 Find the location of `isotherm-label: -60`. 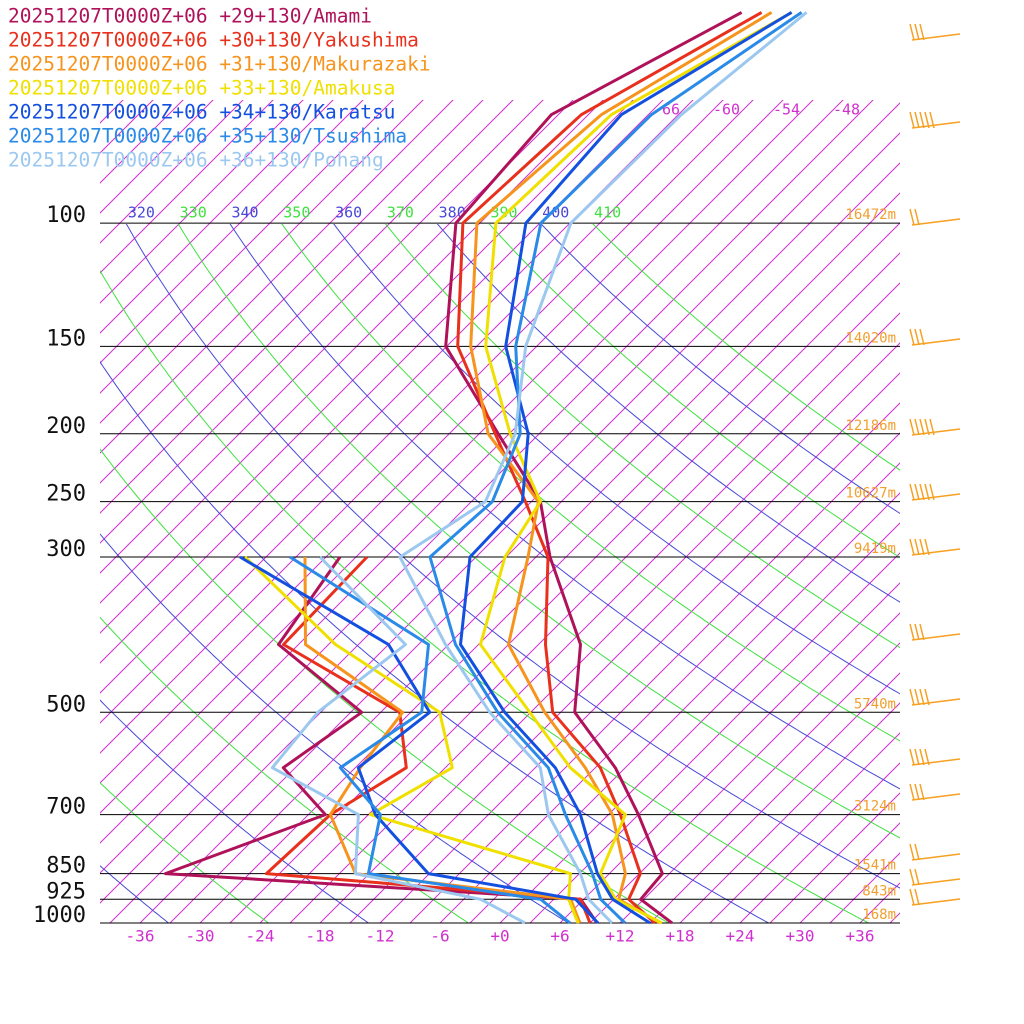

isotherm-label: -60 is located at coordinates (726, 110).